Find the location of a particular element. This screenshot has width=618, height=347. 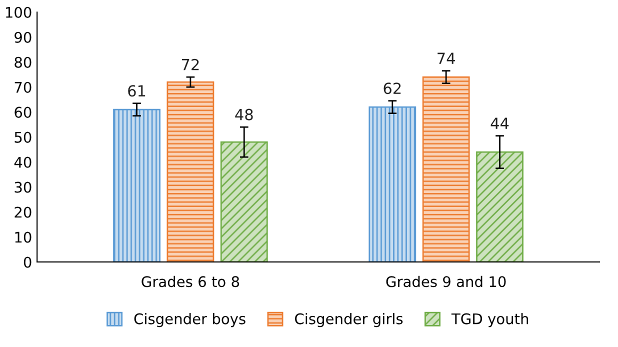

data-label: 44 is located at coordinates (499, 123).